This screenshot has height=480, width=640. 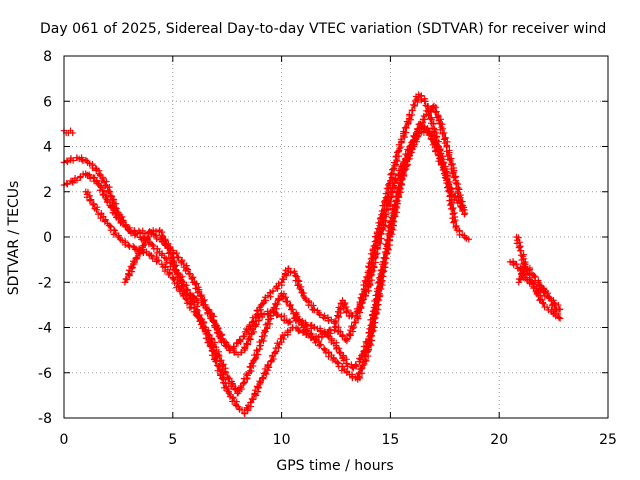 What do you see at coordinates (499, 440) in the screenshot?
I see `x-tick-label: 20` at bounding box center [499, 440].